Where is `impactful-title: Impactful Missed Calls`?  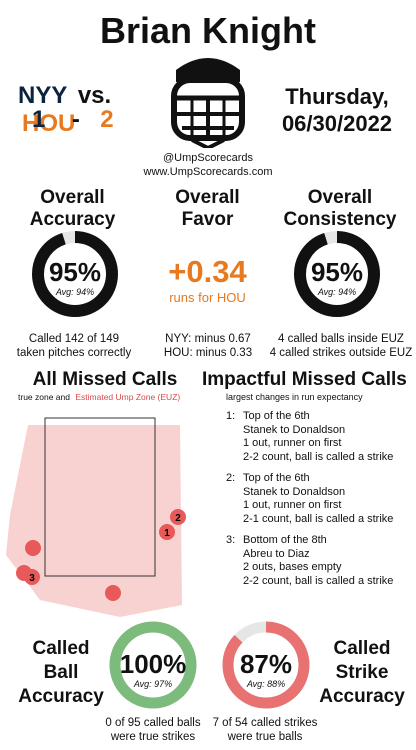 impactful-title: Impactful Missed Calls is located at coordinates (304, 379).